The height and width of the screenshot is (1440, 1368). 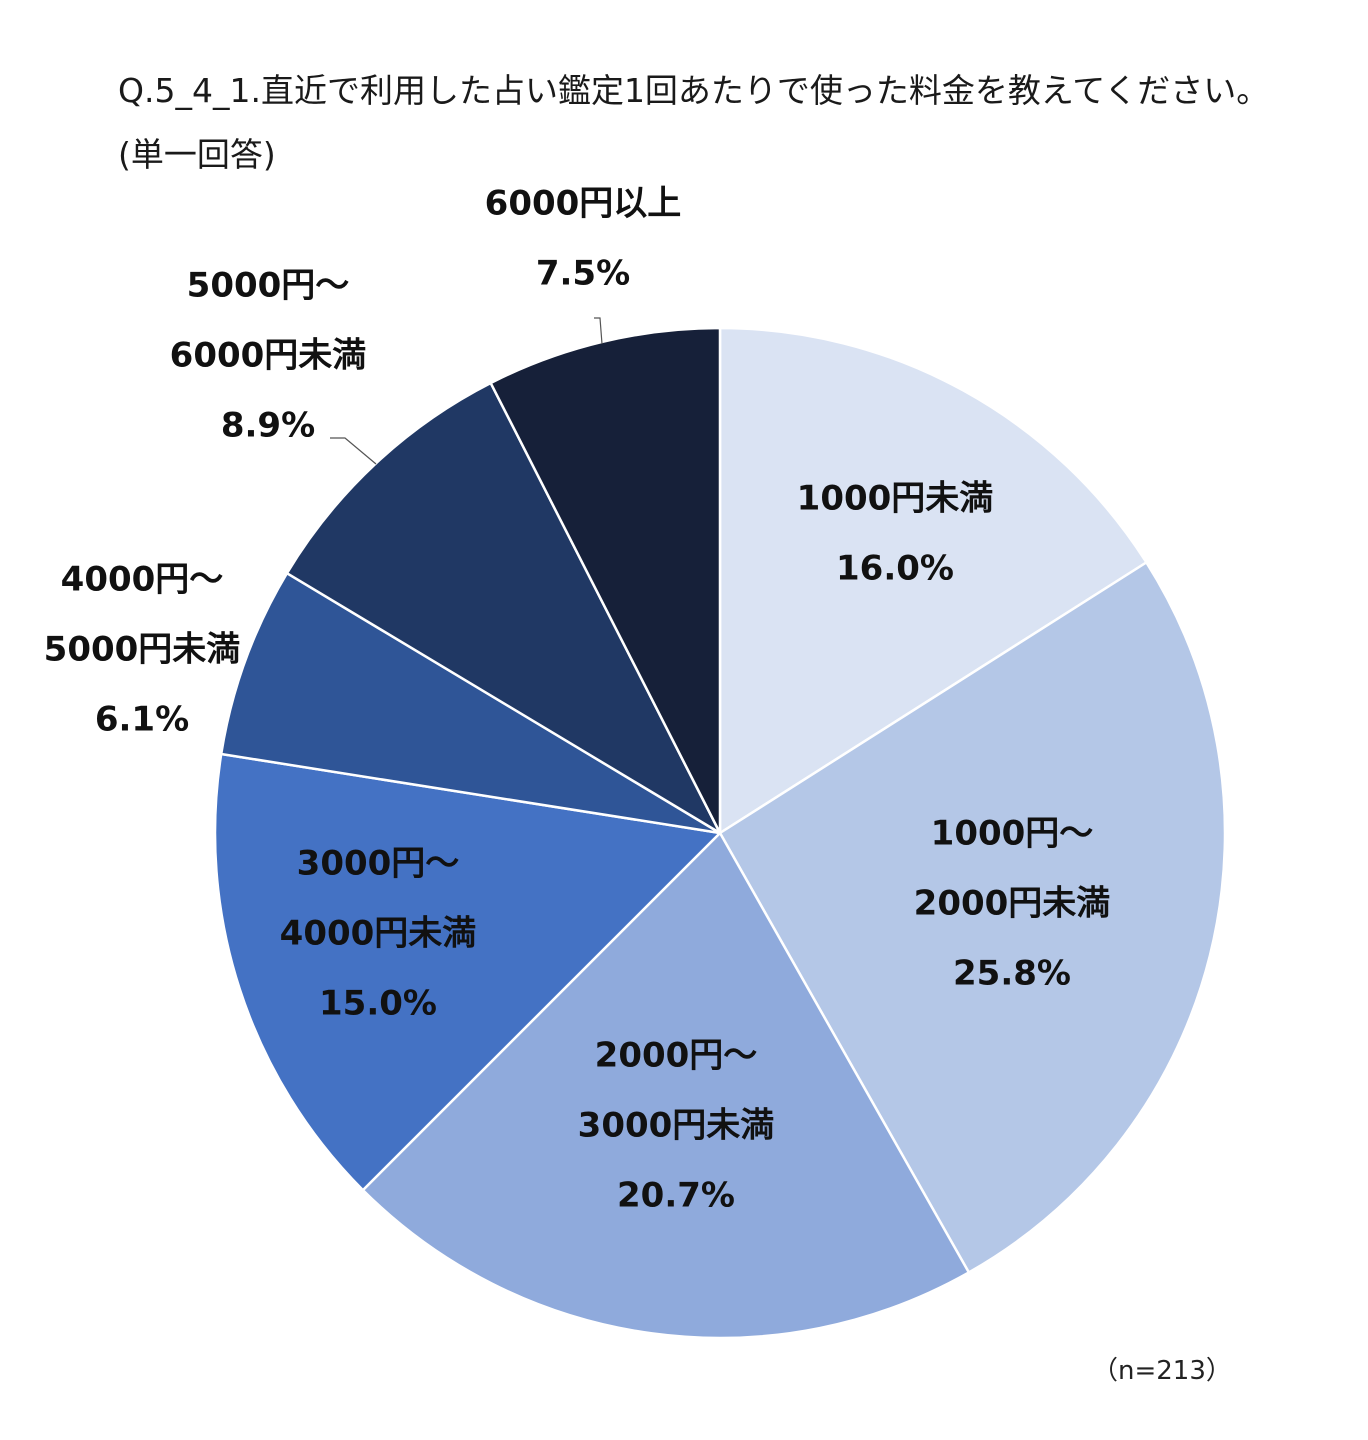 I want to click on slice-category-6: 5000円～, so click(x=268, y=286).